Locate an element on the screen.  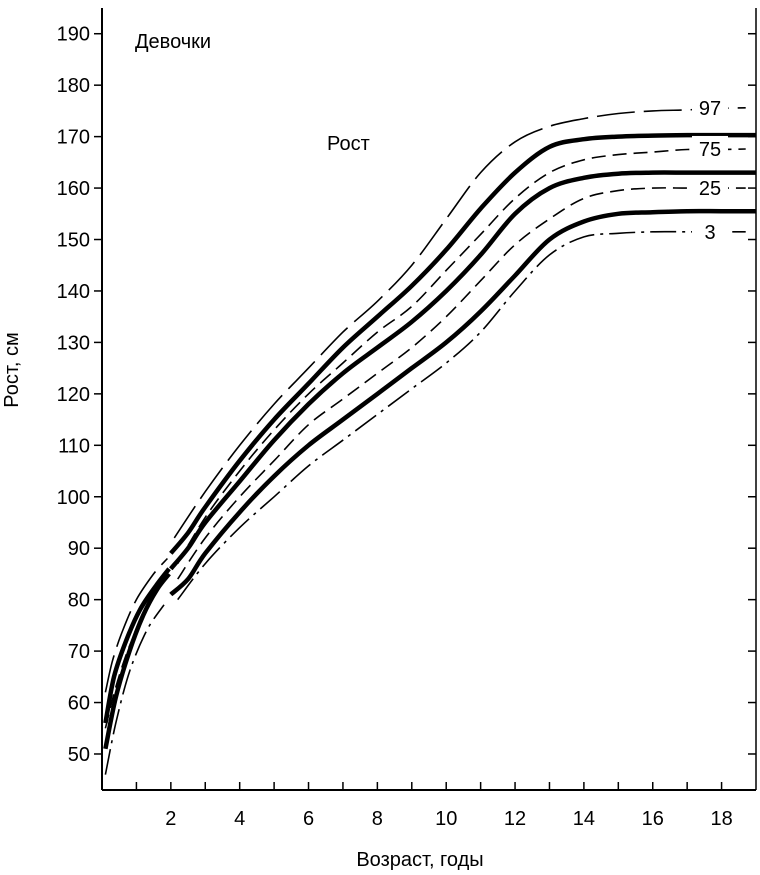
y-tick-label: 130 is located at coordinates (73, 343).